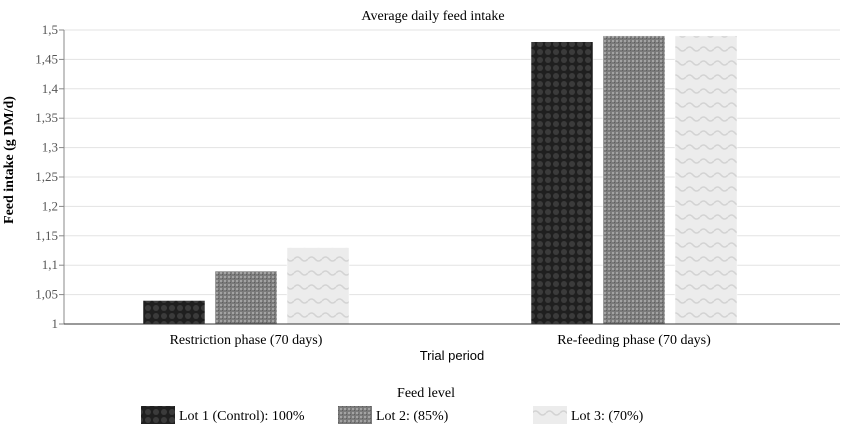  What do you see at coordinates (50, 88) in the screenshot?
I see `y-tick-label: 1,4` at bounding box center [50, 88].